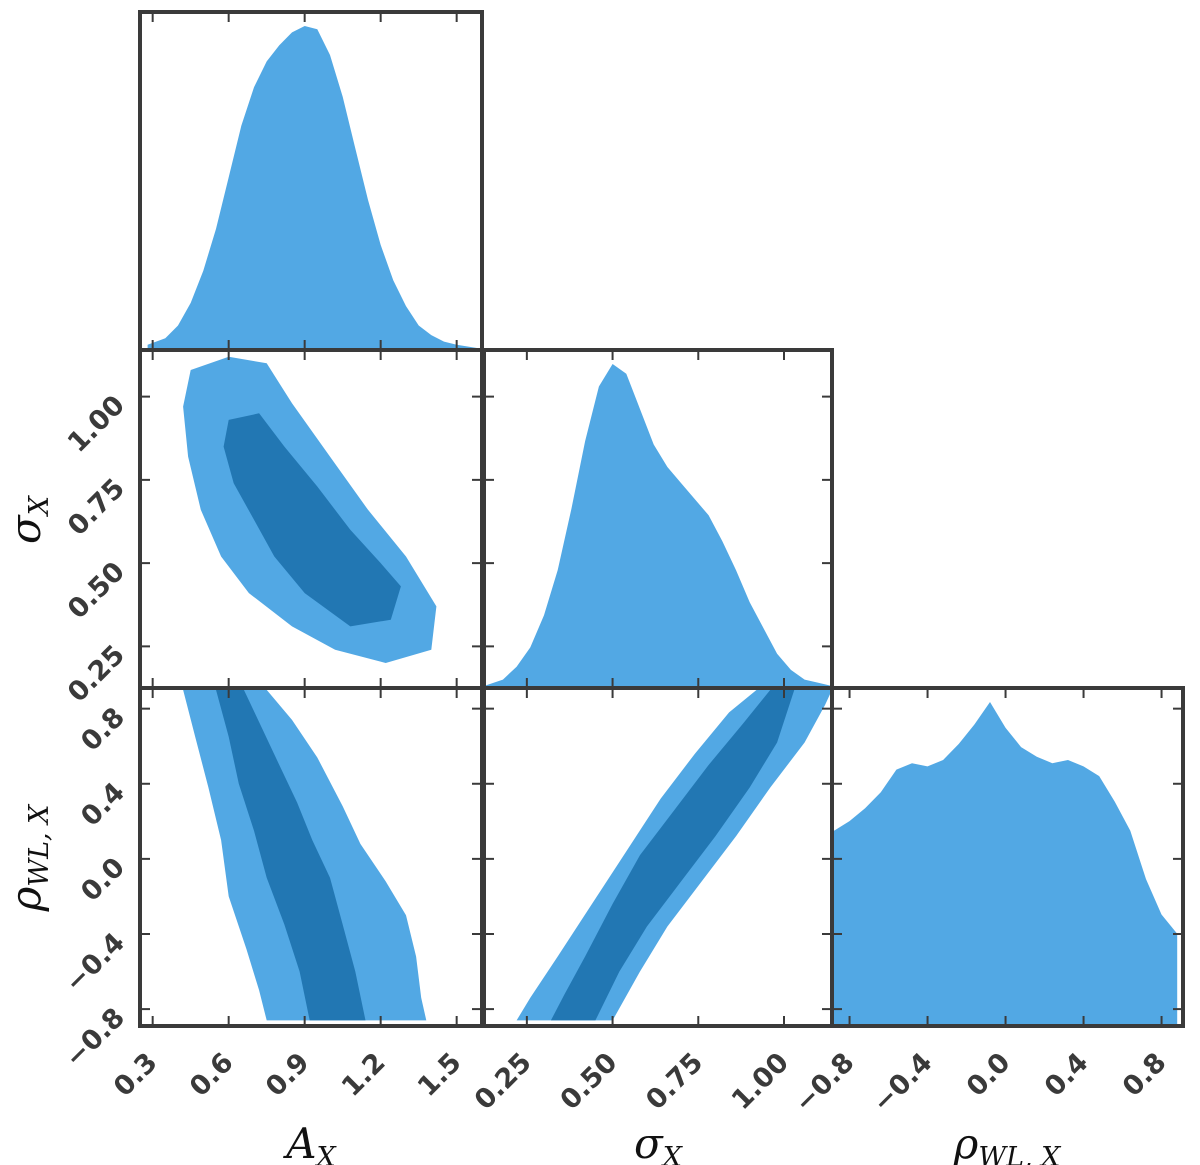  I want to click on y-tick-label-R: 0.4, so click(103, 805).